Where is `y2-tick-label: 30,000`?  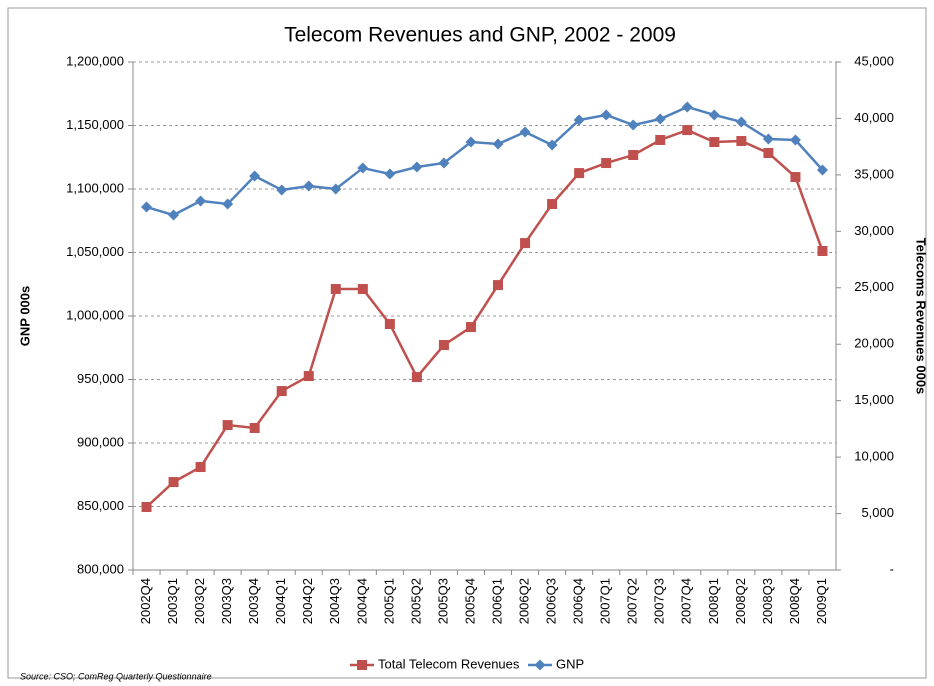
y2-tick-label: 30,000 is located at coordinates (874, 230).